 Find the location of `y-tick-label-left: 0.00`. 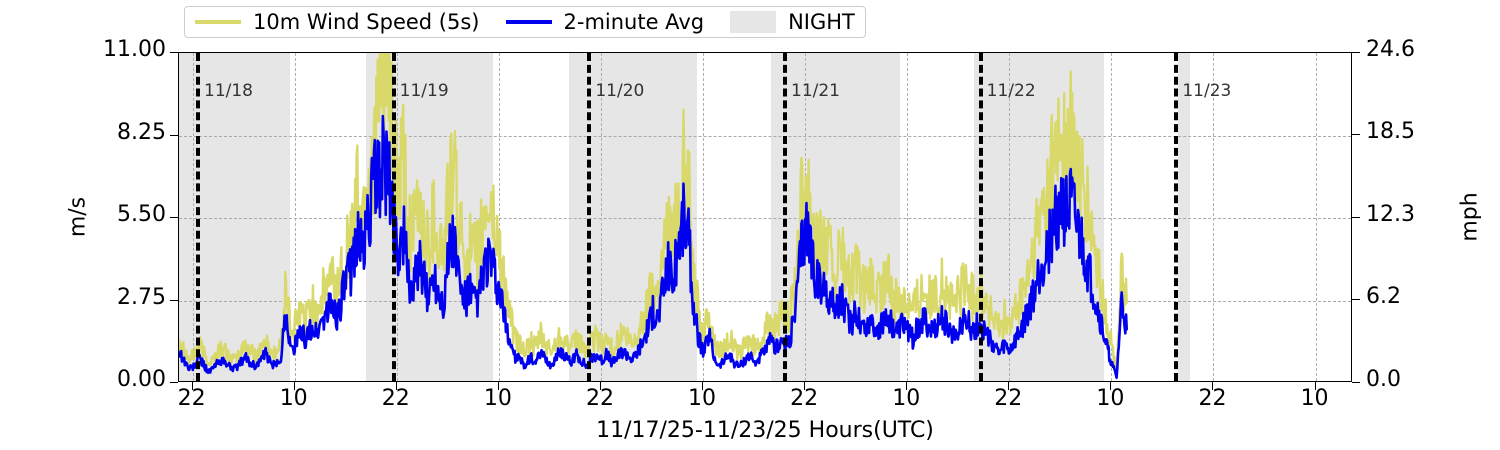

y-tick-label-left: 0.00 is located at coordinates (141, 379).